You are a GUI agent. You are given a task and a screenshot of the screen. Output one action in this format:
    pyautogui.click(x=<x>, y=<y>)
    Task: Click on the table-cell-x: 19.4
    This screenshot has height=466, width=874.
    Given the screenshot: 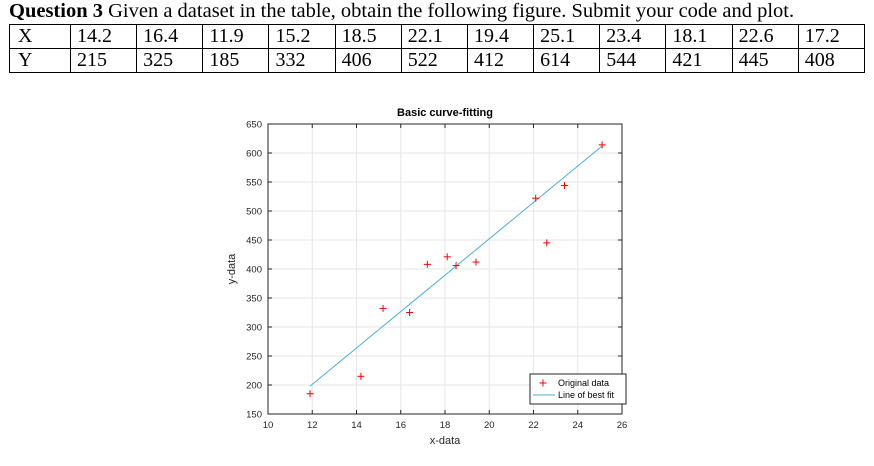 What is the action you would take?
    pyautogui.click(x=500, y=36)
    